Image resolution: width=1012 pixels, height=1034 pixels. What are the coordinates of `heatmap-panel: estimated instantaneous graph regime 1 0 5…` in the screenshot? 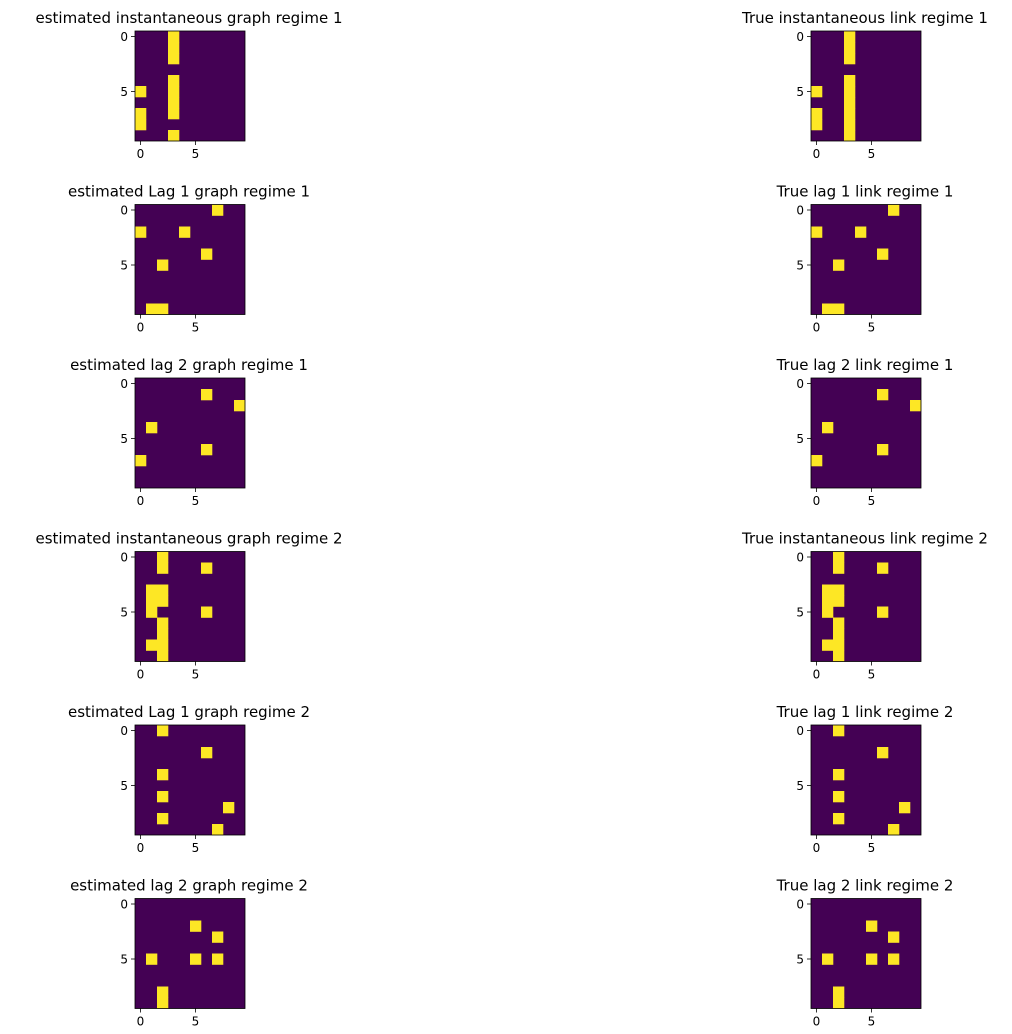 It's located at (188, 85).